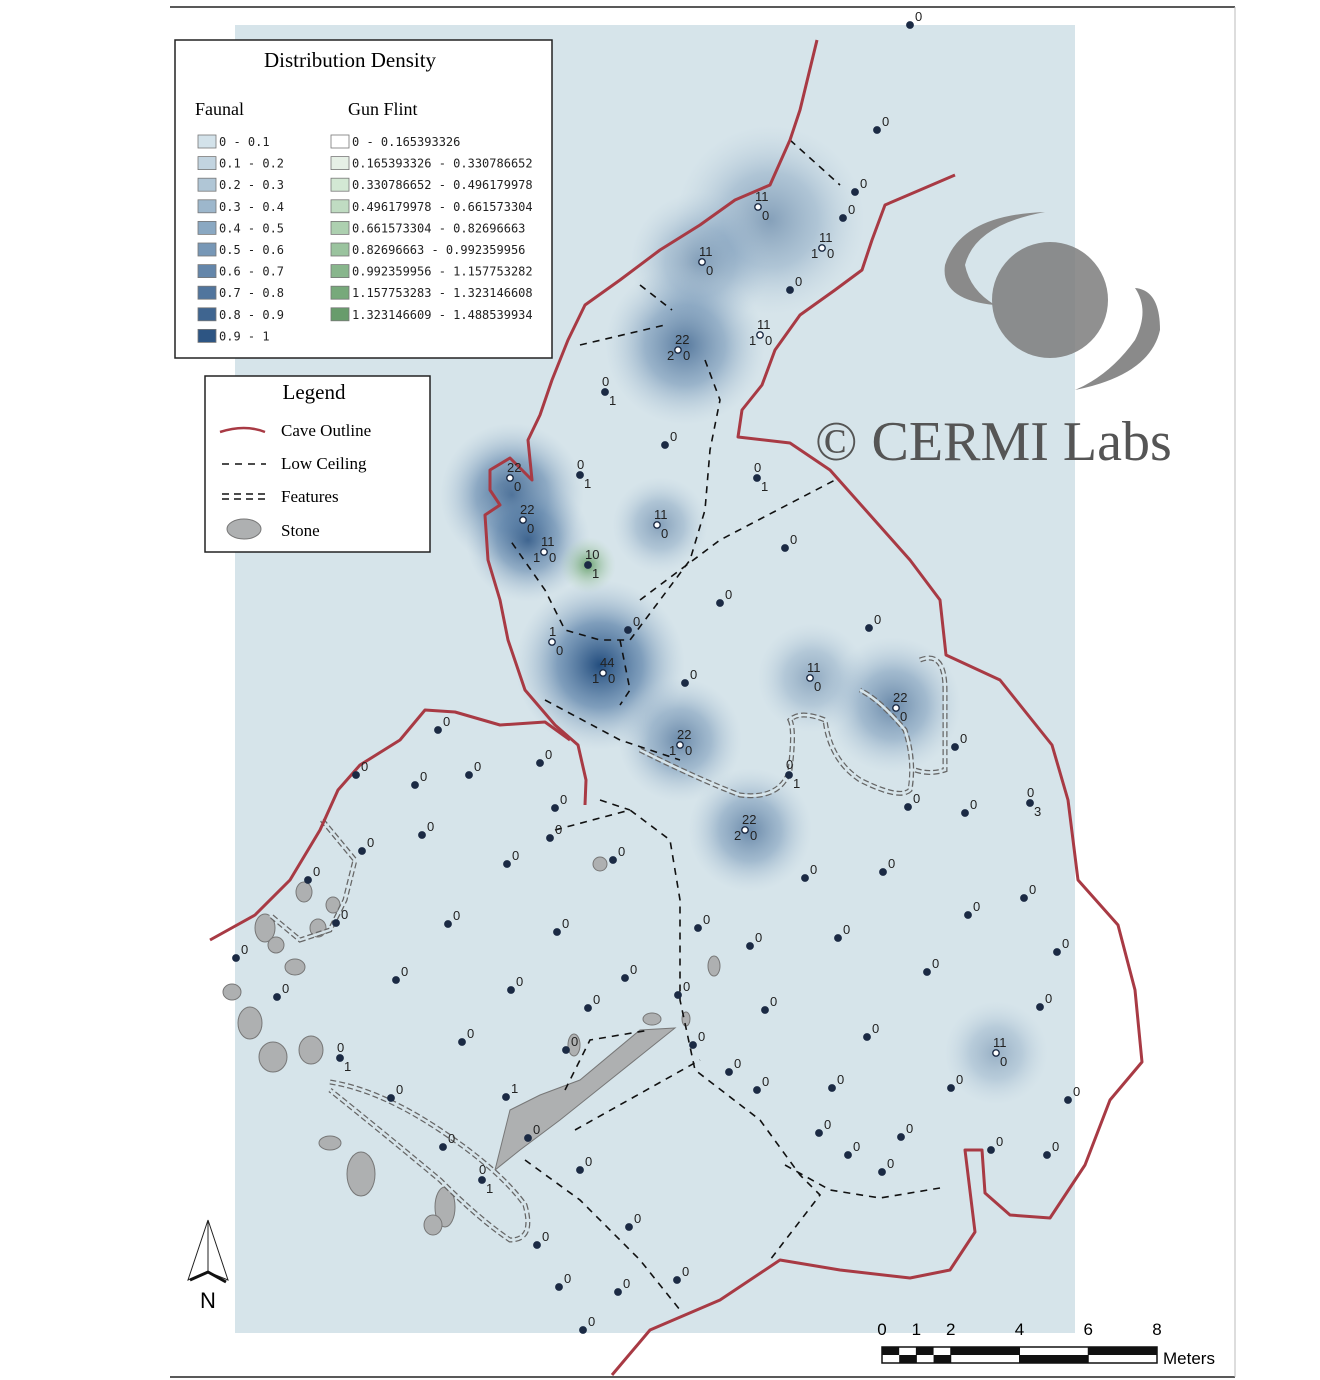  What do you see at coordinates (218, 1250) in the screenshot?
I see `north-arrow-half` at bounding box center [218, 1250].